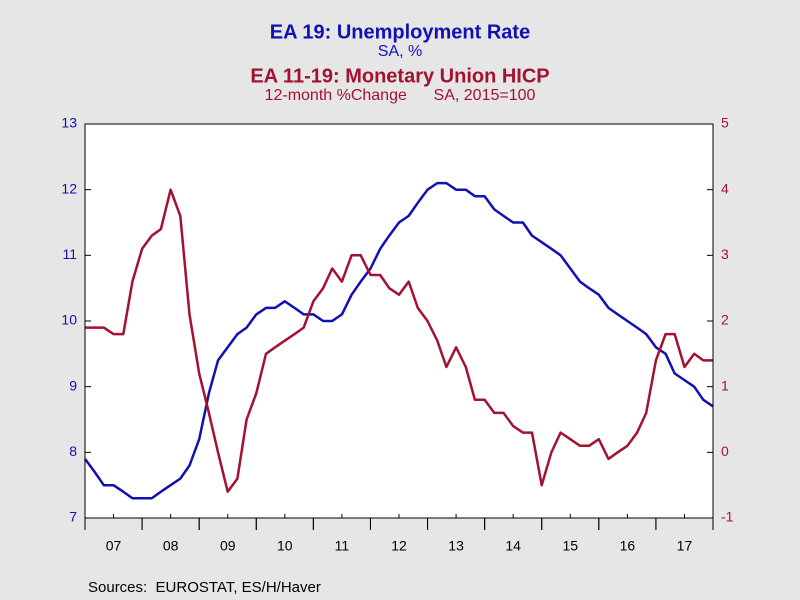  Describe the element at coordinates (685, 546) in the screenshot. I see `x-tick-label: 17` at that location.